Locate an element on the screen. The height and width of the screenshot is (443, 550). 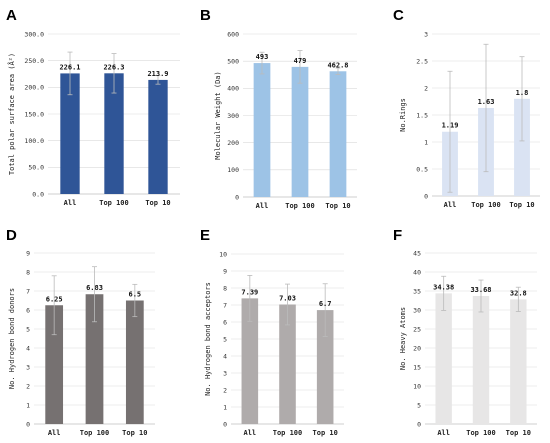
y-tick-label: 25 is located at coordinates (417, 329).